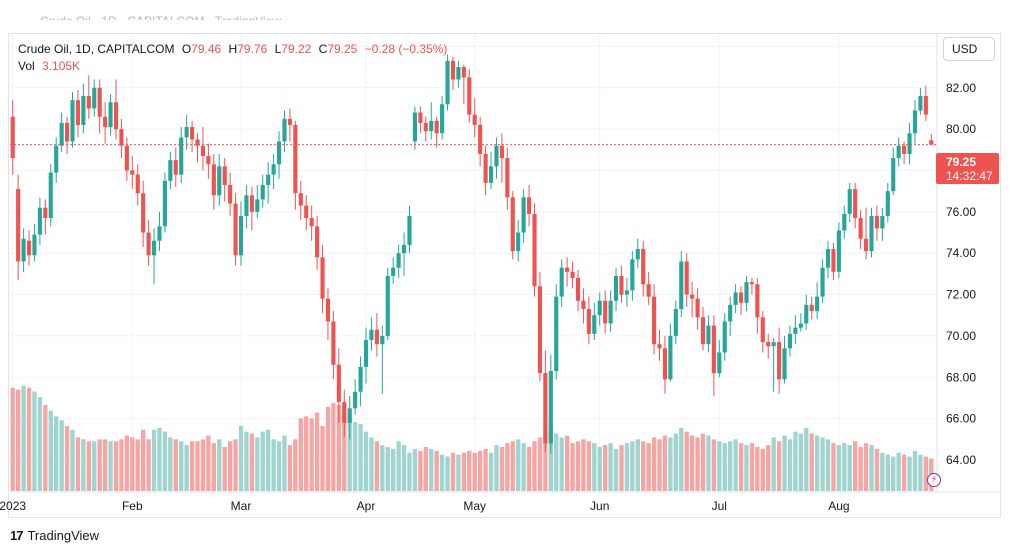 Image resolution: width=1012 pixels, height=555 pixels. I want to click on x-axis-ticks: 2023 Feb Mar Apr May Jun Jul Aug, so click(425, 506).